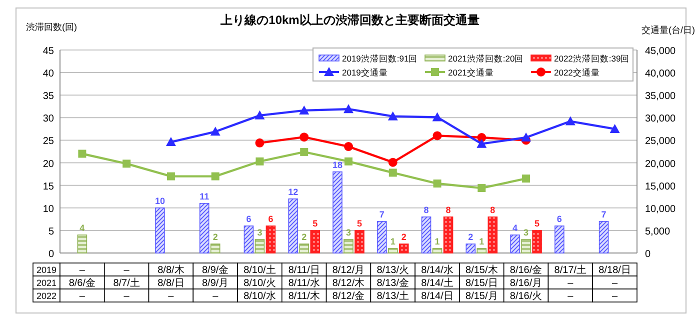  Describe the element at coordinates (486, 59) in the screenshot. I see `legend-label: 2021渋滞回数:20回` at that location.